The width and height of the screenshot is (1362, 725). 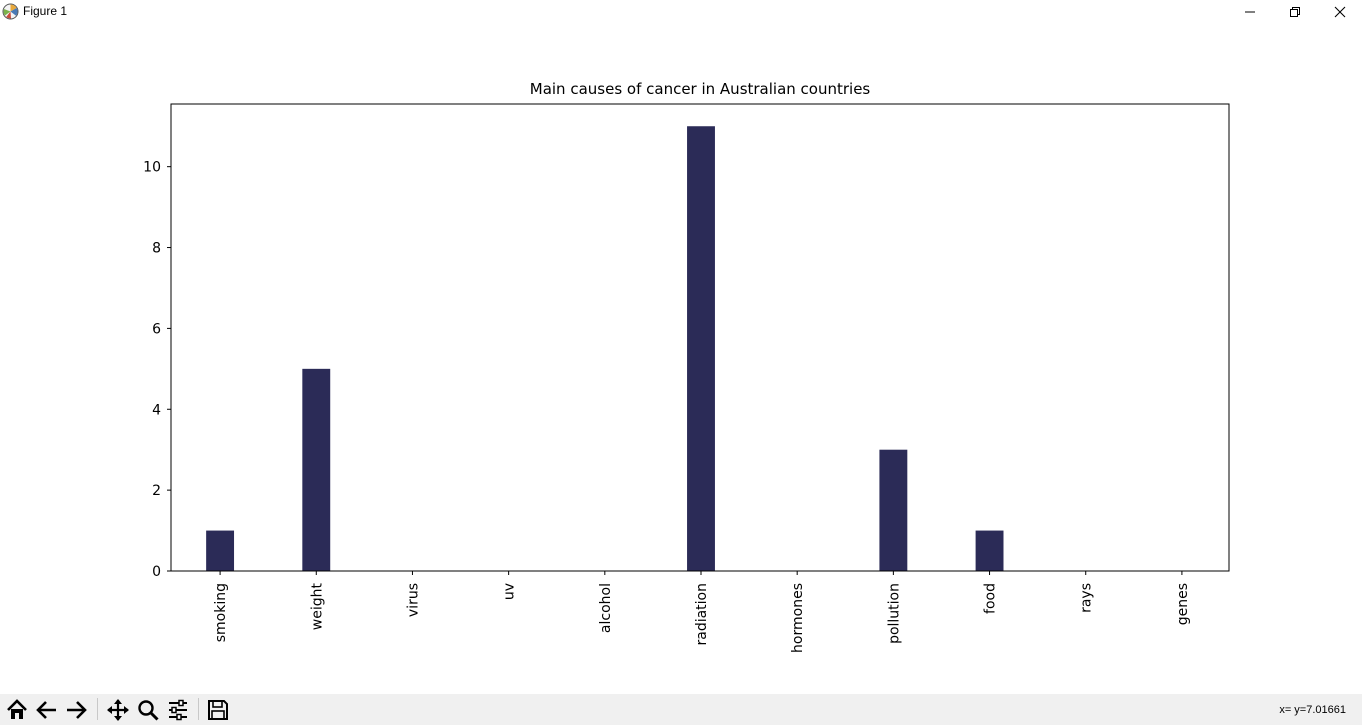 I want to click on x-tick-label-rays: rays, so click(x=1087, y=598).